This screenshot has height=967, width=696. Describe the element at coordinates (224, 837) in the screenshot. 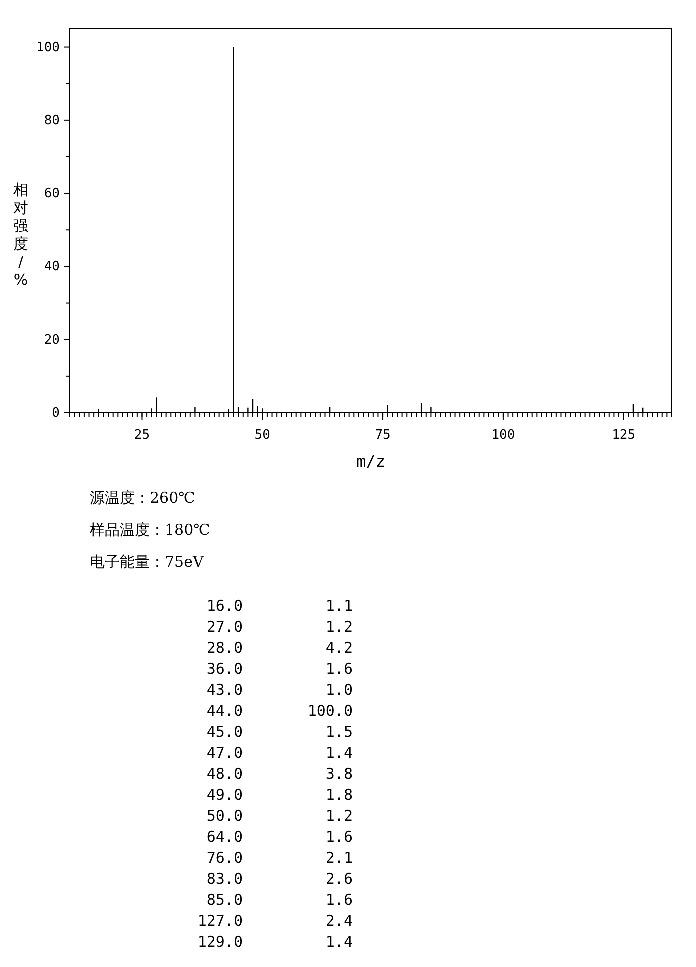

I see `text: 64.0` at that location.